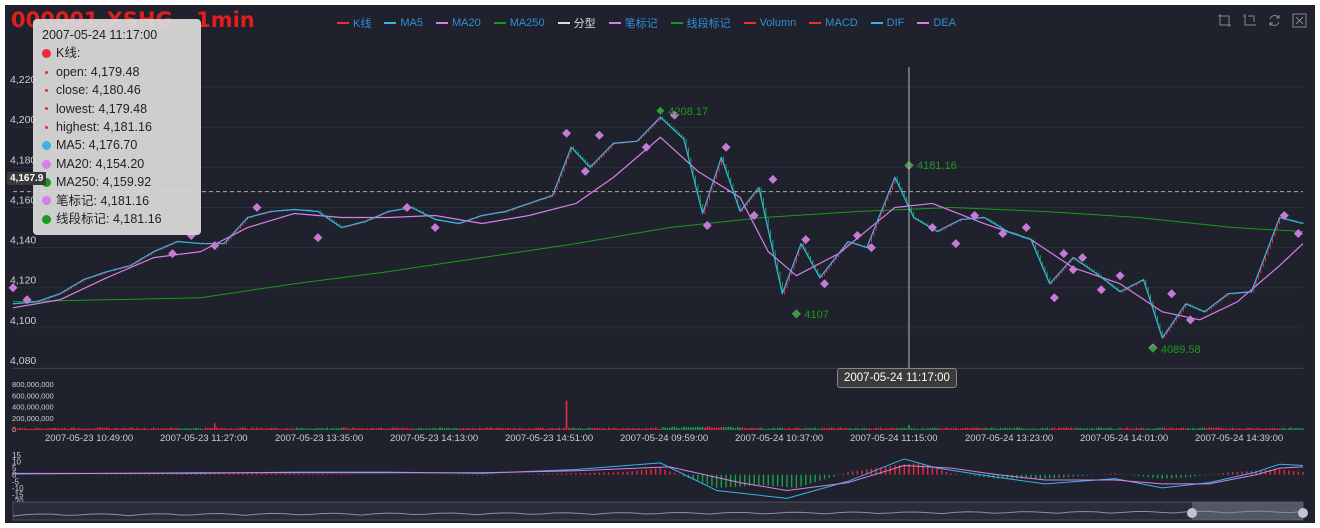 The height and width of the screenshot is (528, 1320). Describe the element at coordinates (403, 23) in the screenshot. I see `legend-item: MA5` at that location.